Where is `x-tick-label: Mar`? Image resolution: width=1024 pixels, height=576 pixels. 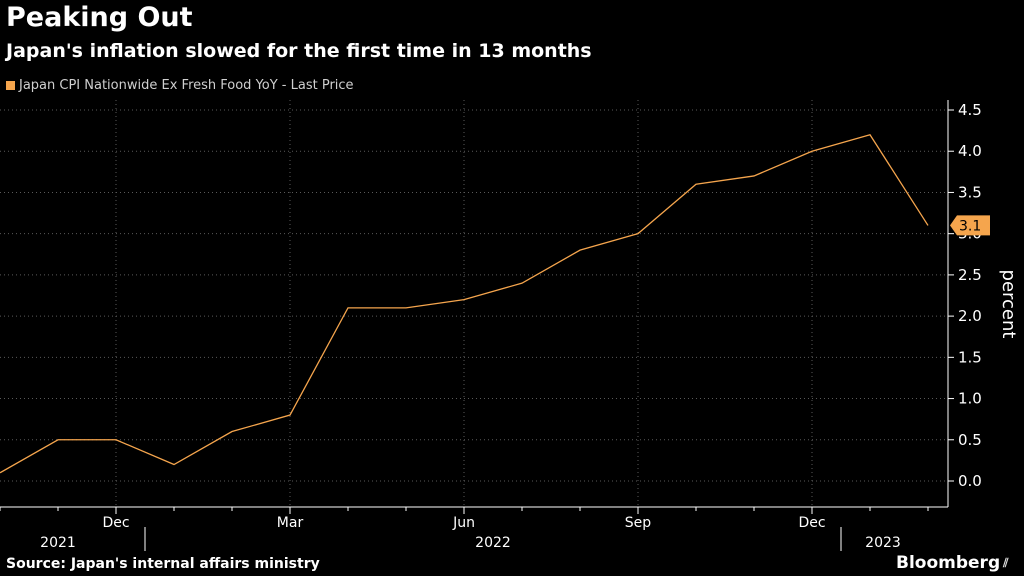
x-tick-label: Mar is located at coordinates (290, 523).